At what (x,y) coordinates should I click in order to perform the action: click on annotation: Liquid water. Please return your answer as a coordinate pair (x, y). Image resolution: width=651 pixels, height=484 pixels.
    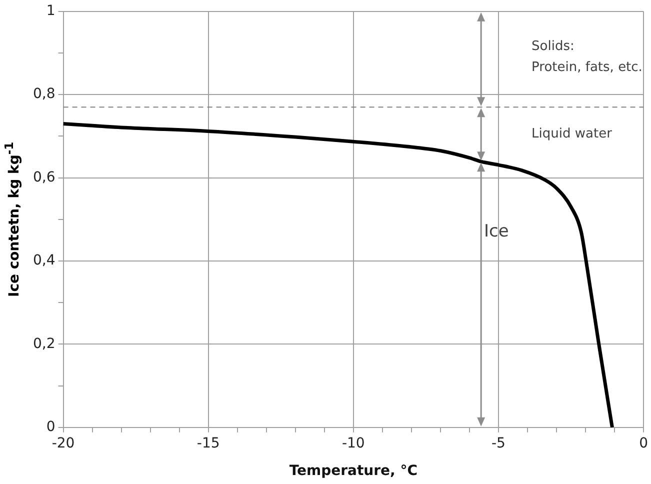
    Looking at the image, I should click on (572, 134).